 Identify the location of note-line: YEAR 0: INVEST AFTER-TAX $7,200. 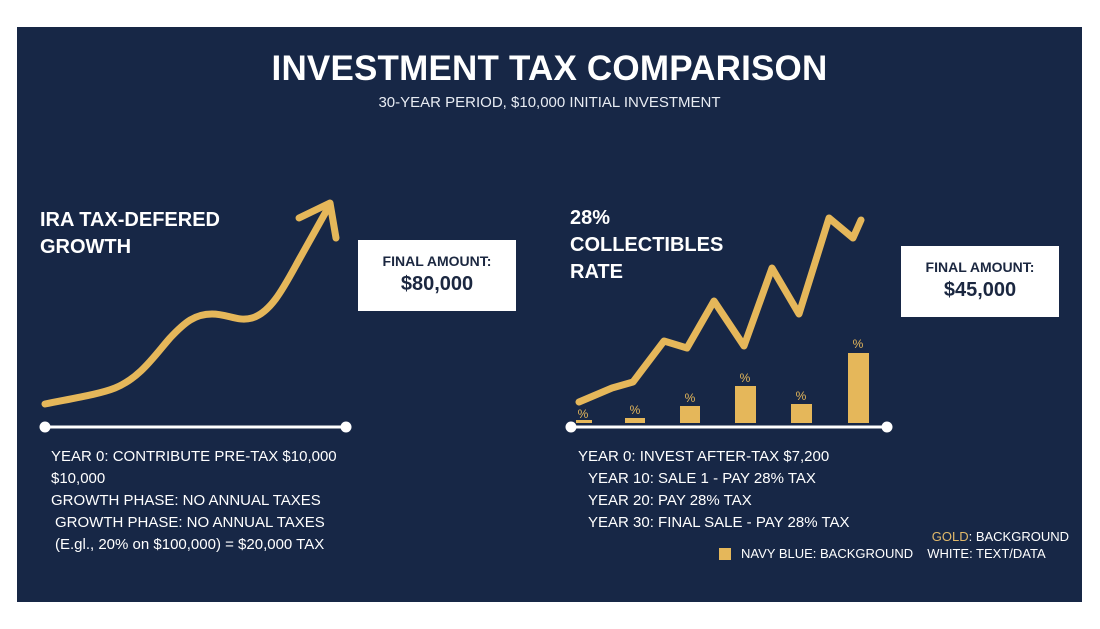
(704, 456).